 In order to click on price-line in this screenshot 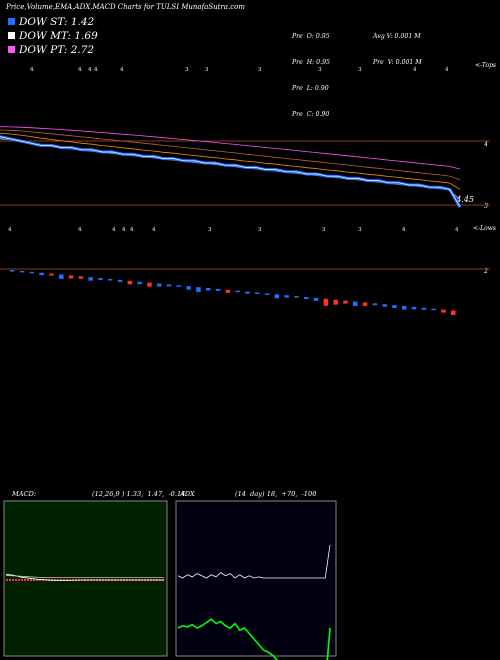, I will do `click(231, 171)`.